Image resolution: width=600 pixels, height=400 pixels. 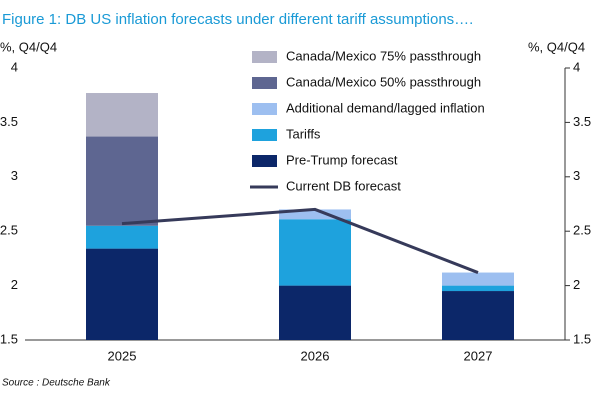 I want to click on y-tick-label: 3.5, so click(x=9, y=121).